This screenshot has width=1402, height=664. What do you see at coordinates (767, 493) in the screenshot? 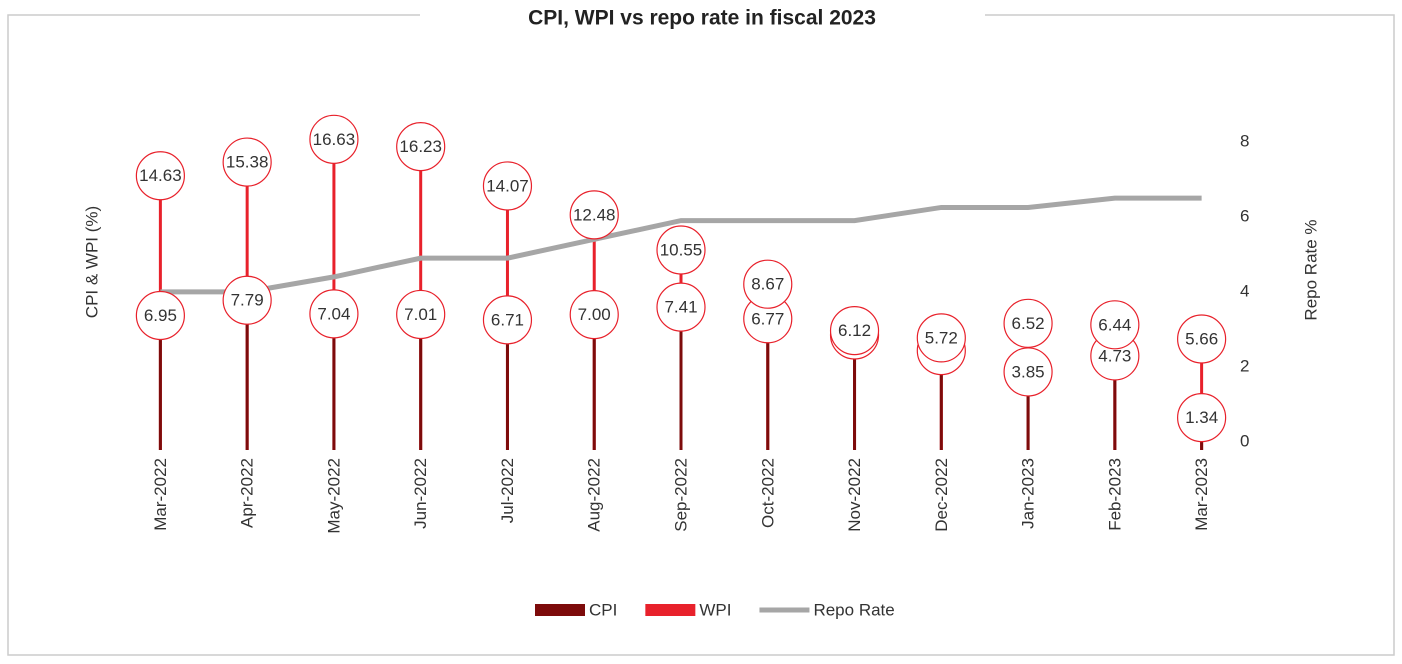
I see `x-tick-label: Oct-2022` at bounding box center [767, 493].